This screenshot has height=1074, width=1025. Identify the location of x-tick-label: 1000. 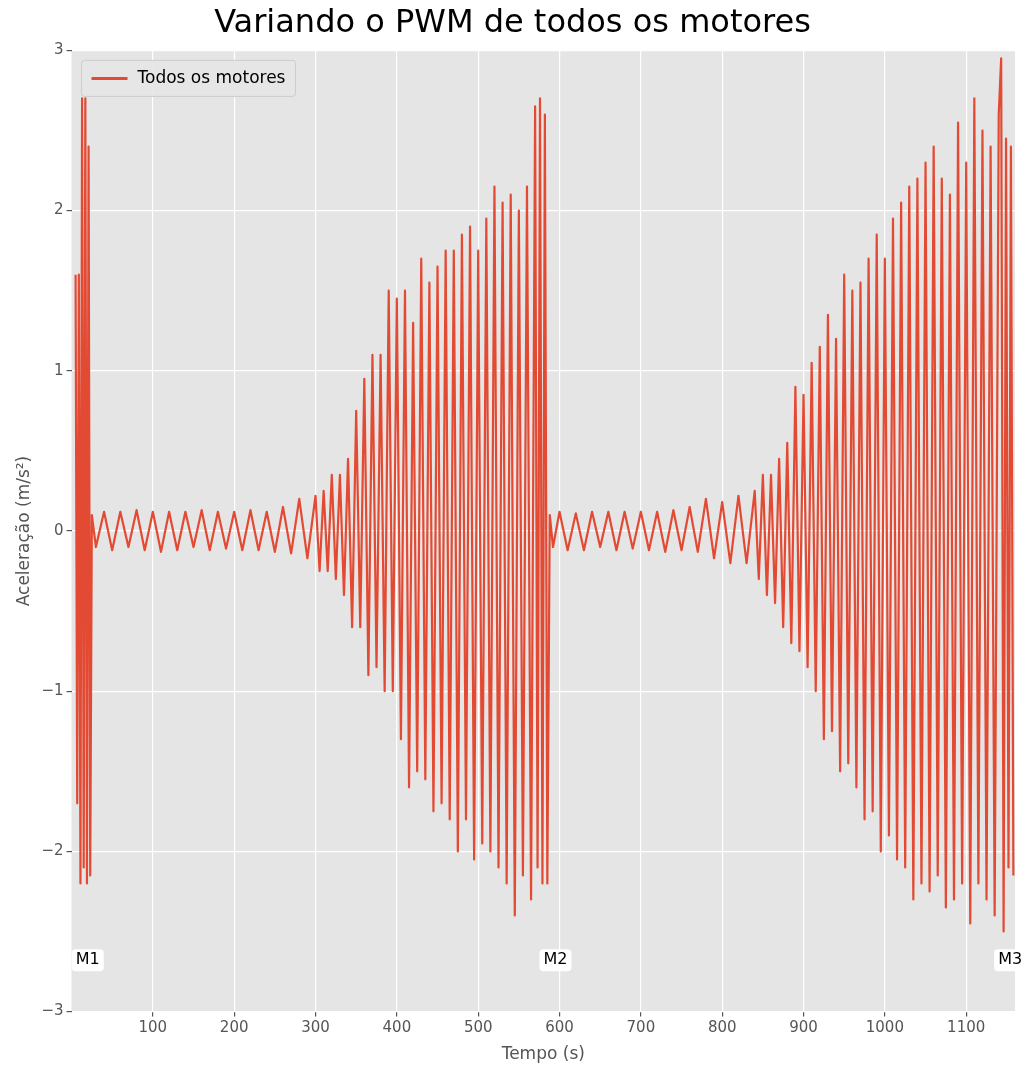
(884, 1027).